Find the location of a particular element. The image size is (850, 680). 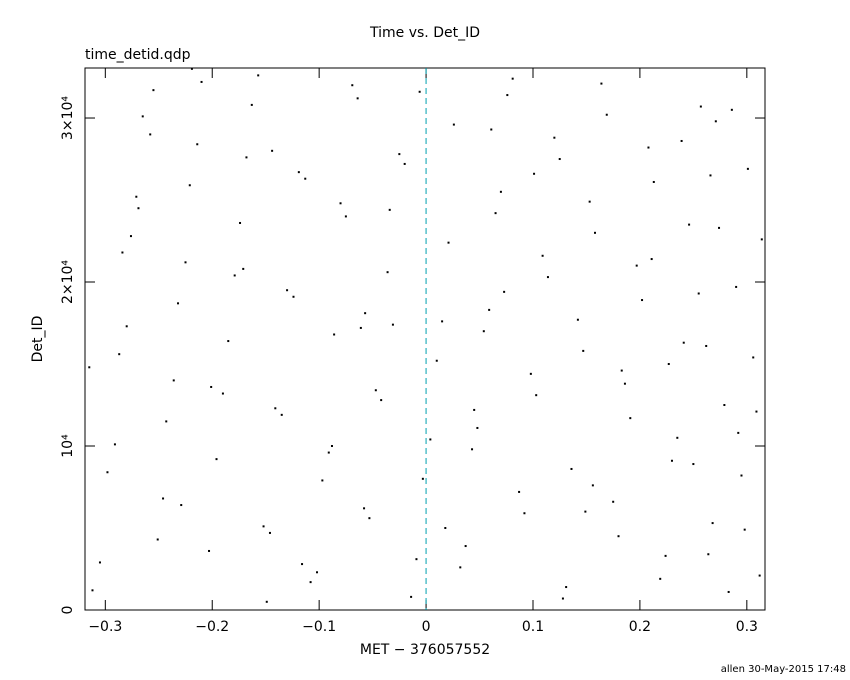

chart-subtitle: time_detid.qdp is located at coordinates (138, 55).